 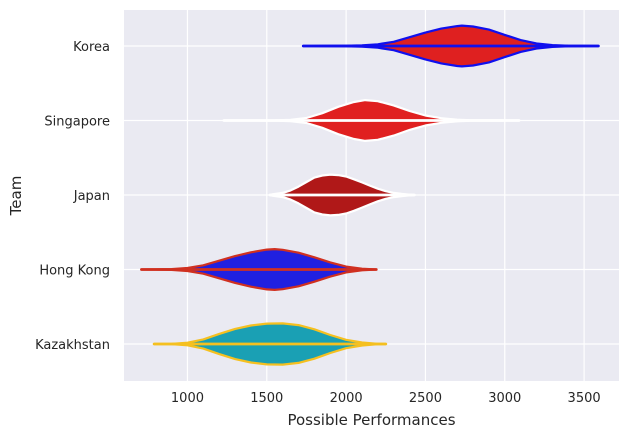 I want to click on x-tick-label: 2000, so click(x=346, y=398).